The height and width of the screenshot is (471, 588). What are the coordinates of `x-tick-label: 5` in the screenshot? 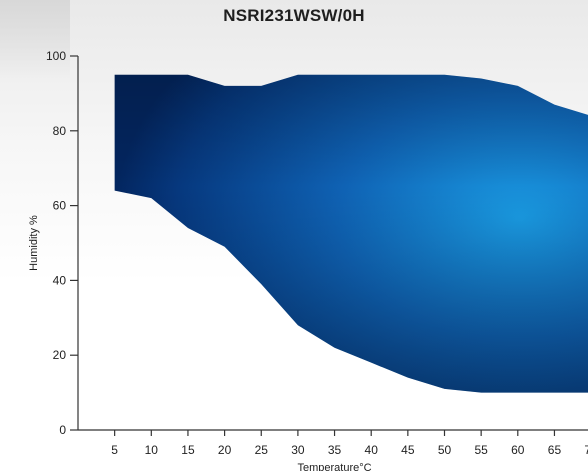 It's located at (114, 450).